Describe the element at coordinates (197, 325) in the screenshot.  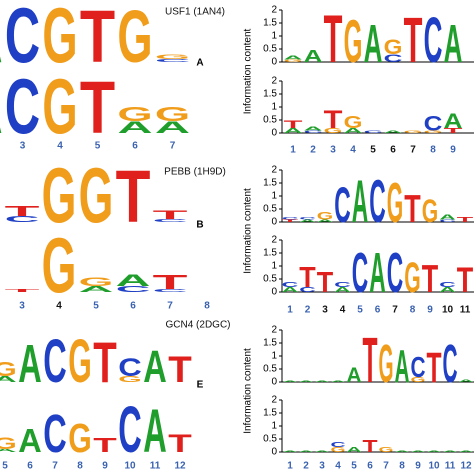
I see `panel-title: GCN4 (2DGC)` at that location.